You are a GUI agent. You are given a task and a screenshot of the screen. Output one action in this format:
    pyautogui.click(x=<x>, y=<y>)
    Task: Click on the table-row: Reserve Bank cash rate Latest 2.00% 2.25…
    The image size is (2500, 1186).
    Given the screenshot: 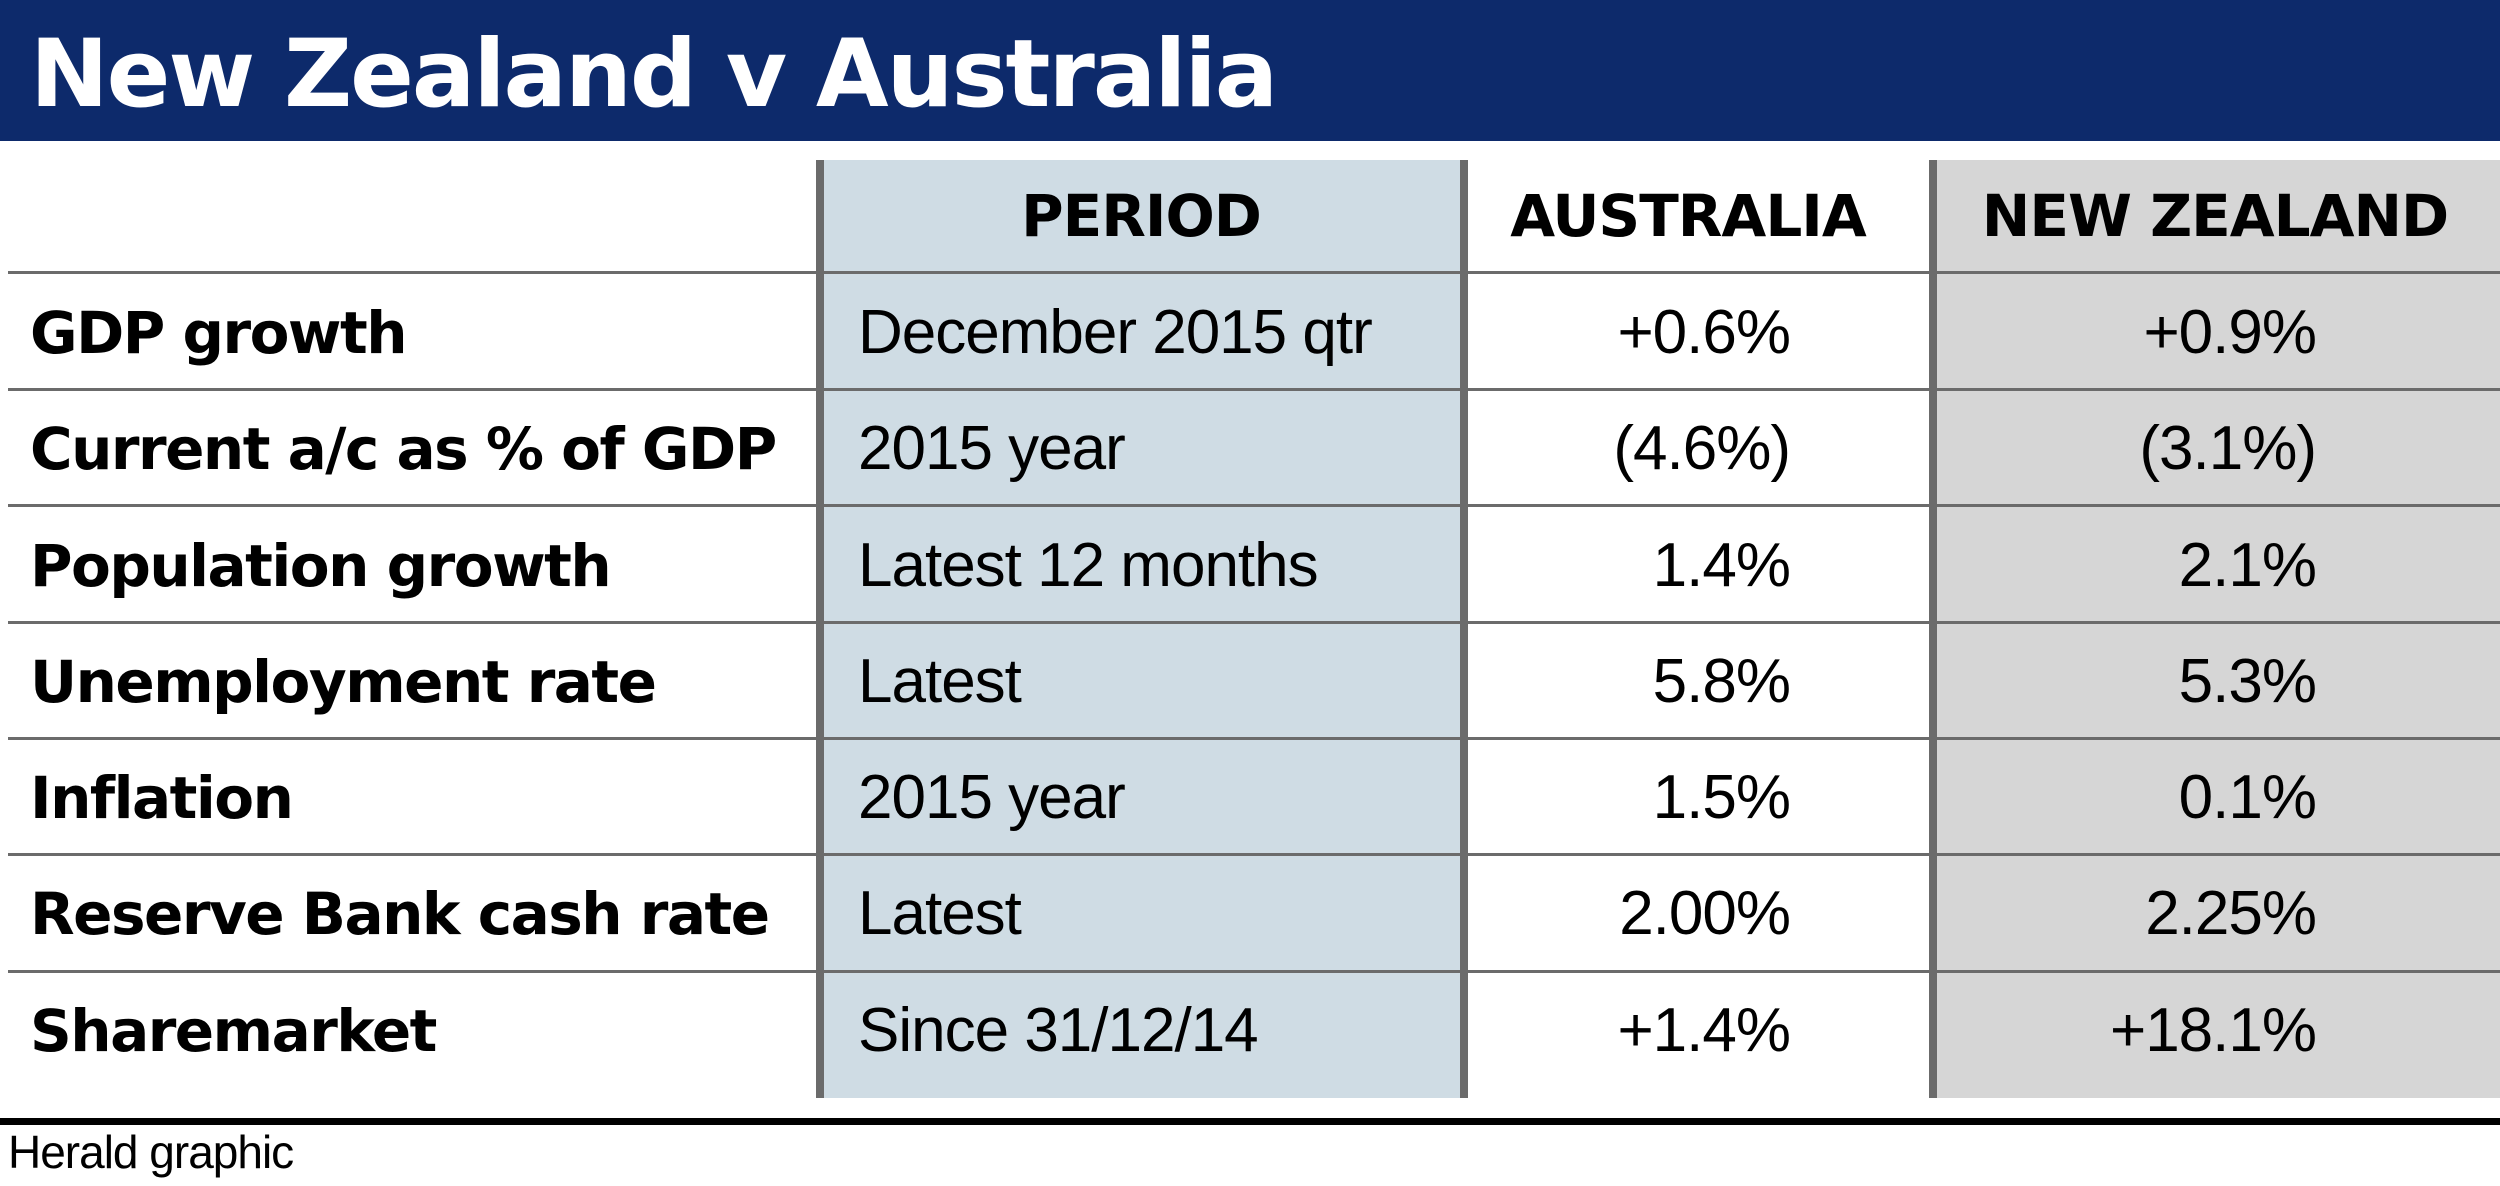 What is the action you would take?
    pyautogui.click(x=1250, y=914)
    